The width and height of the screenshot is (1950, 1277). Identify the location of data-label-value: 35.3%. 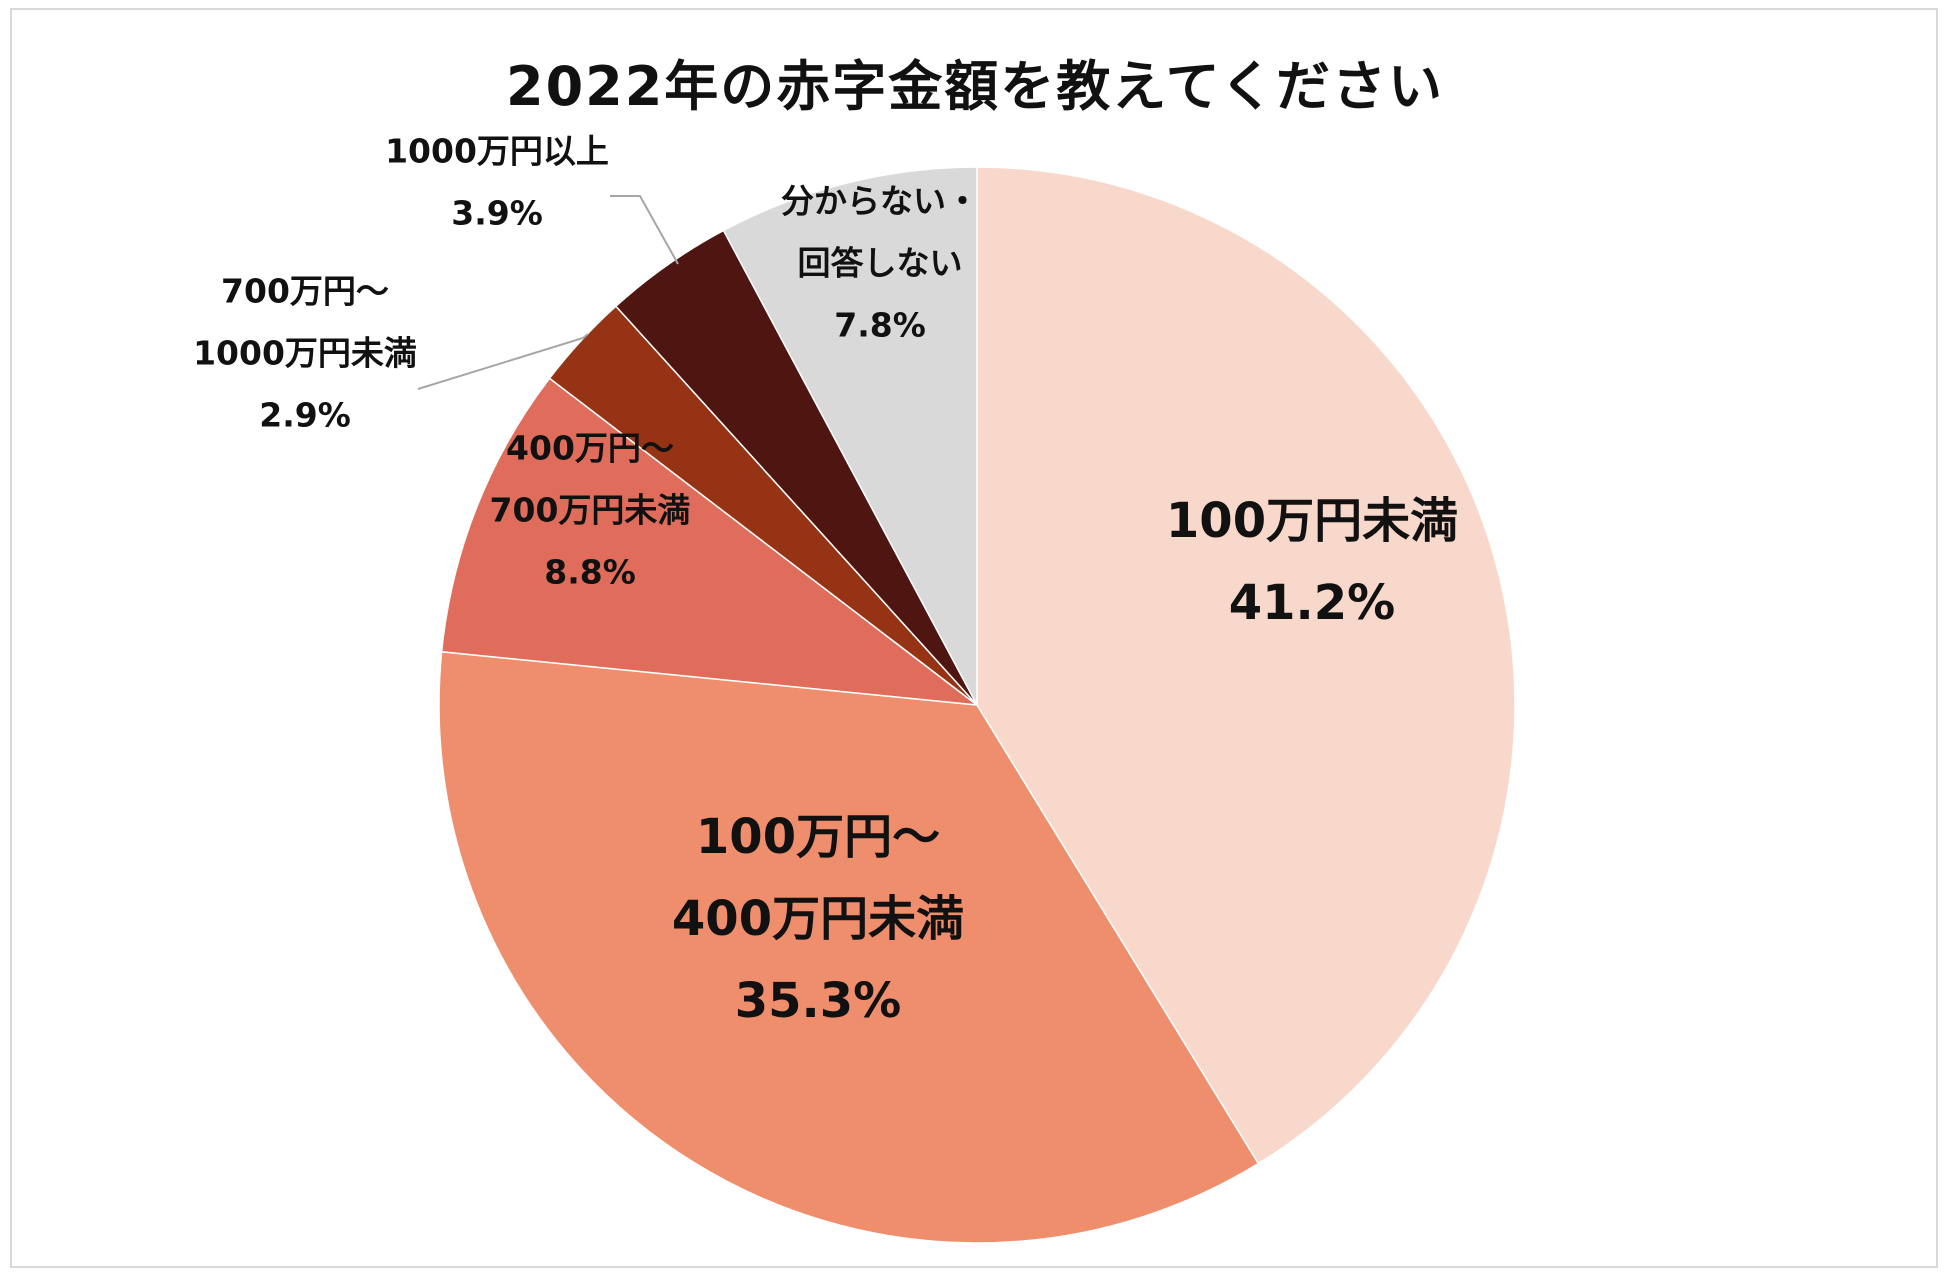
(818, 1001).